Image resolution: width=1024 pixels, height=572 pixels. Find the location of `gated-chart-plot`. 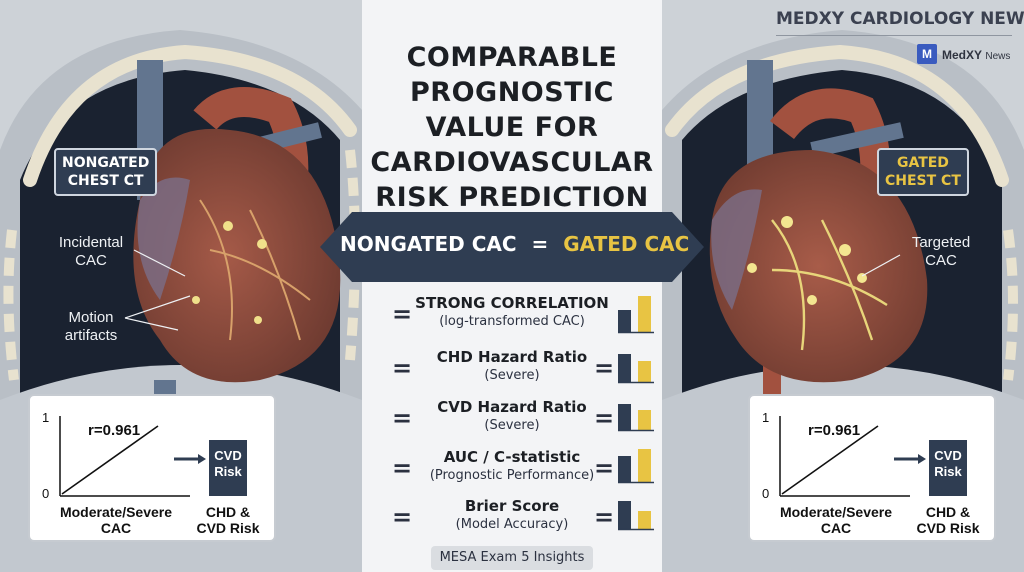

gated-chart-plot is located at coordinates (873, 456).